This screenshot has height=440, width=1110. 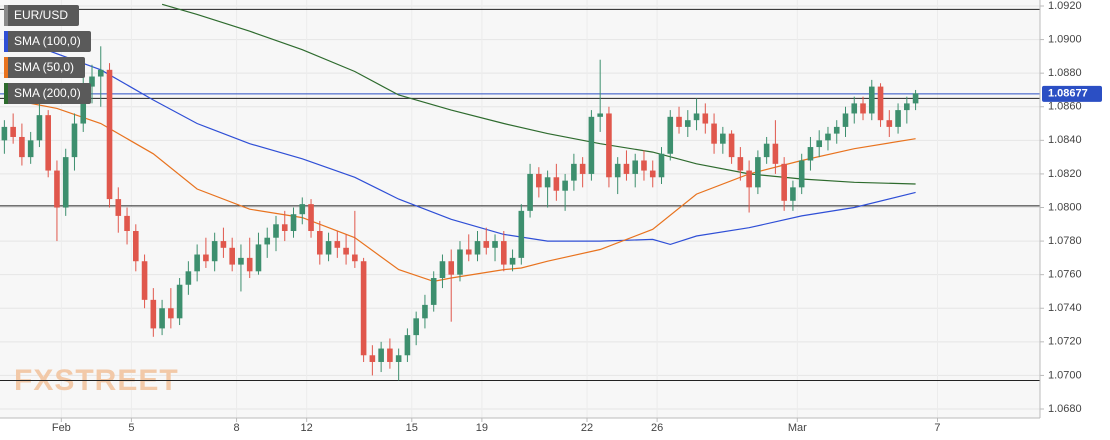 What do you see at coordinates (1065, 6) in the screenshot?
I see `y-tick-label: 1.0920` at bounding box center [1065, 6].